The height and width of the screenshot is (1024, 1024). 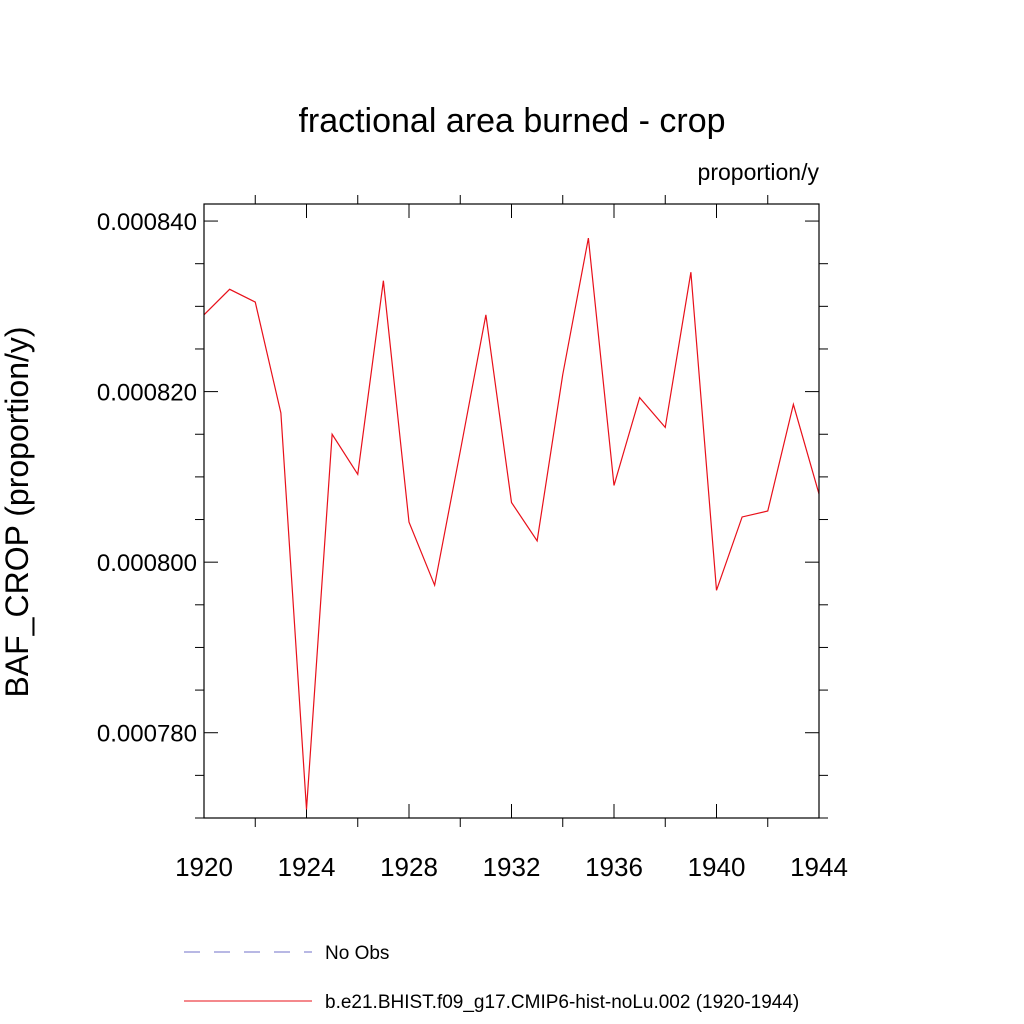 What do you see at coordinates (147, 563) in the screenshot?
I see `y-tick-label: 0.000800` at bounding box center [147, 563].